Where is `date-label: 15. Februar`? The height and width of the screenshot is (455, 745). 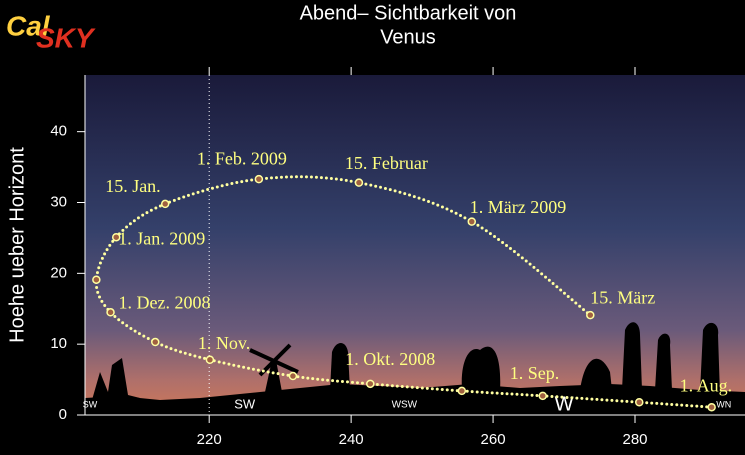 date-label: 15. Februar is located at coordinates (386, 163).